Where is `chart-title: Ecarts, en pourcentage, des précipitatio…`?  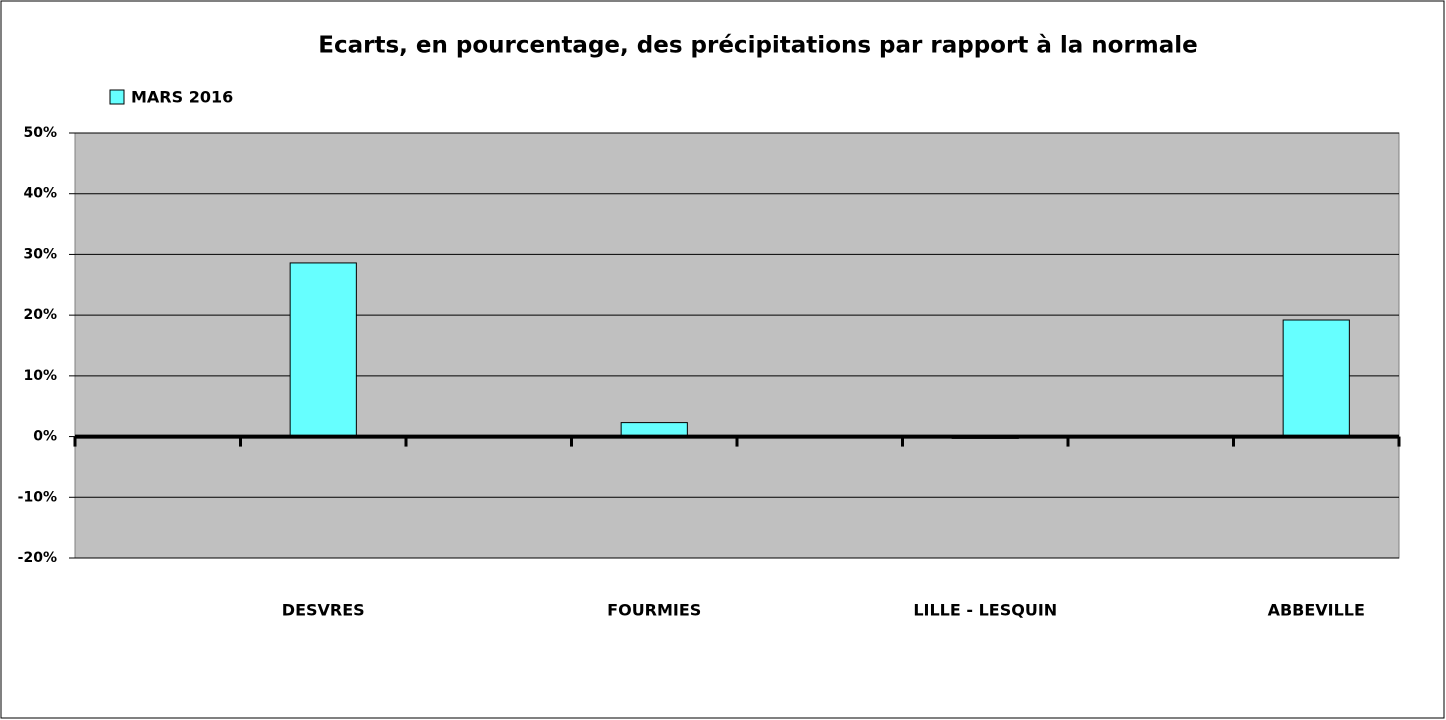 chart-title: Ecarts, en pourcentage, des précipitatio… is located at coordinates (758, 46).